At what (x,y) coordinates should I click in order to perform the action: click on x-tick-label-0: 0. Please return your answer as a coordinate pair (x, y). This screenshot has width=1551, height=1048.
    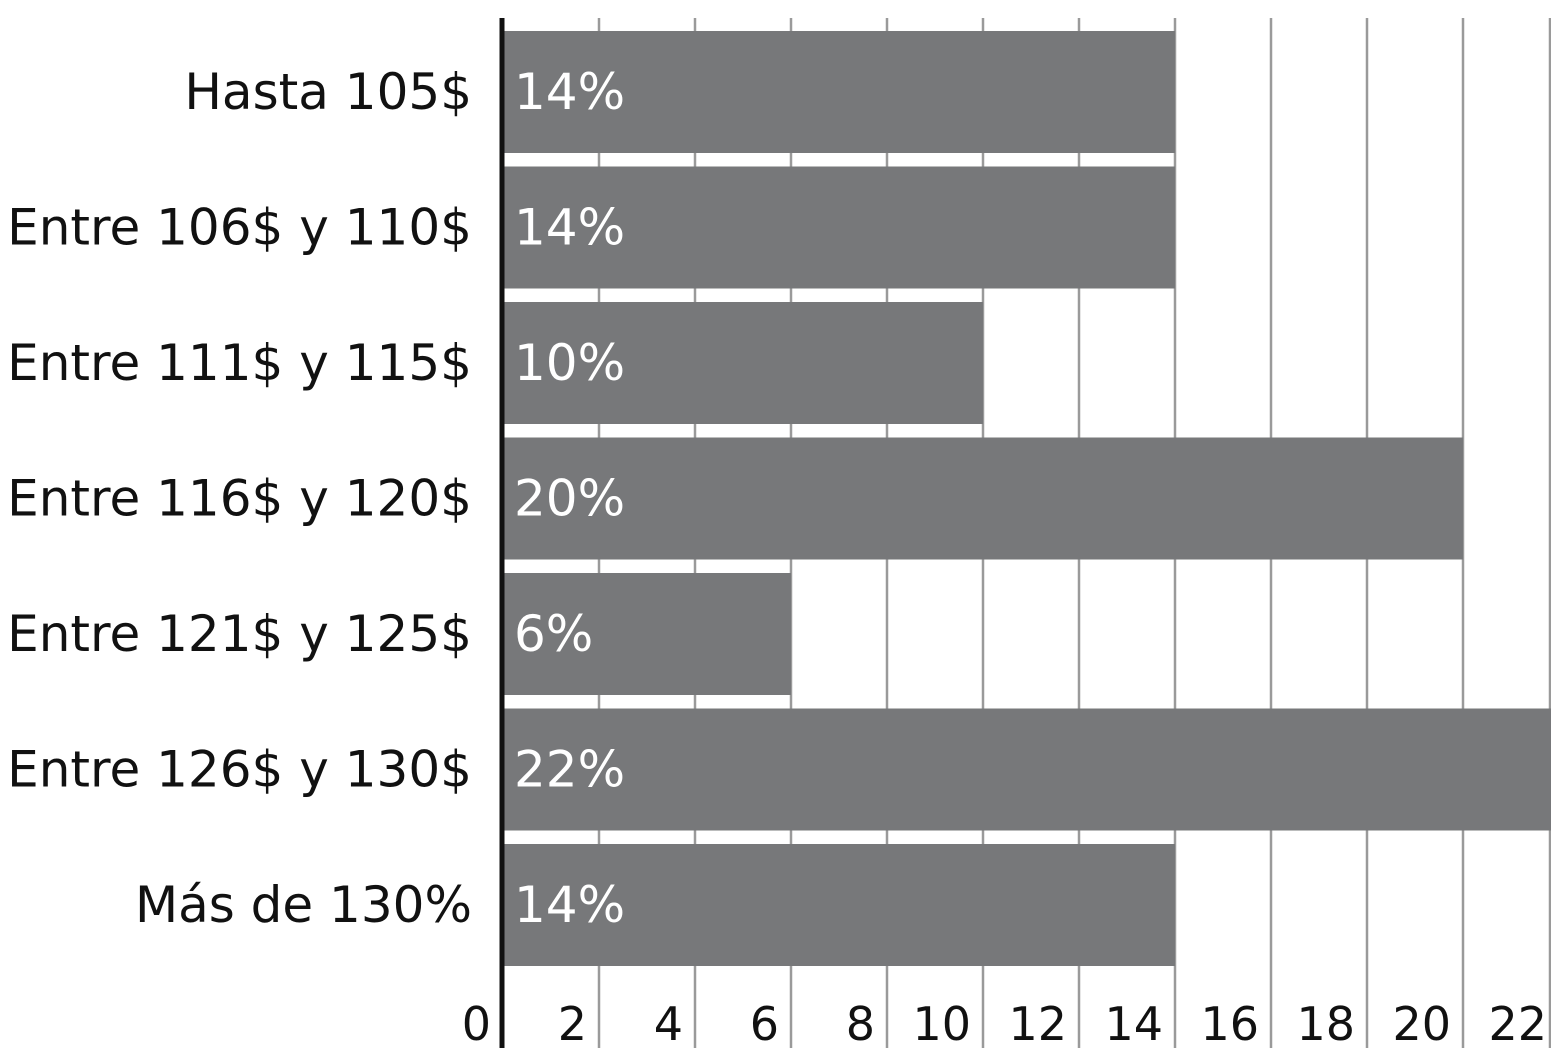
    Looking at the image, I should click on (476, 1022).